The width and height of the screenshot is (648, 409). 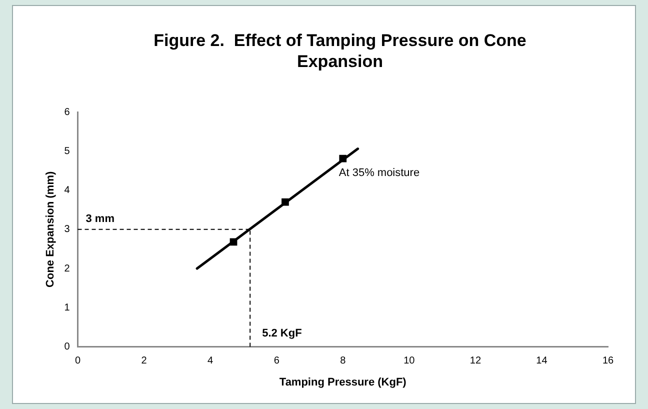 I want to click on y-tick-label: 5, so click(x=67, y=151).